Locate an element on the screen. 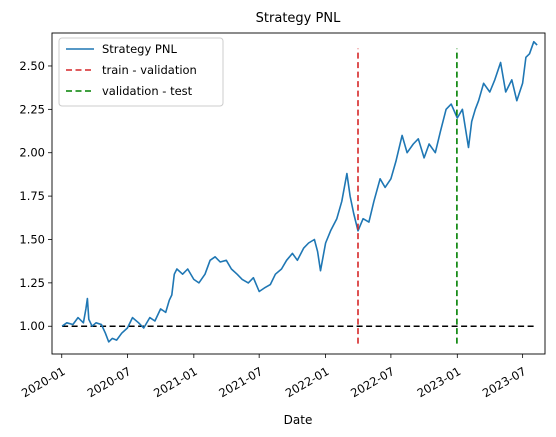 This screenshot has width=556, height=437. x-tick-label: 2020-07 is located at coordinates (109, 382).